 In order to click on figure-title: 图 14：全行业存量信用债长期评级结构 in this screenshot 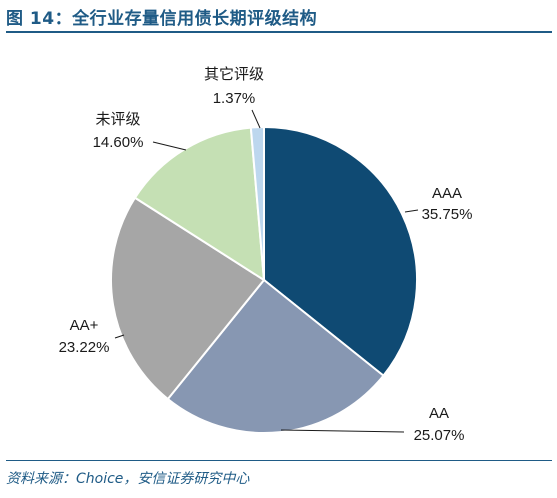, I will do `click(162, 19)`.